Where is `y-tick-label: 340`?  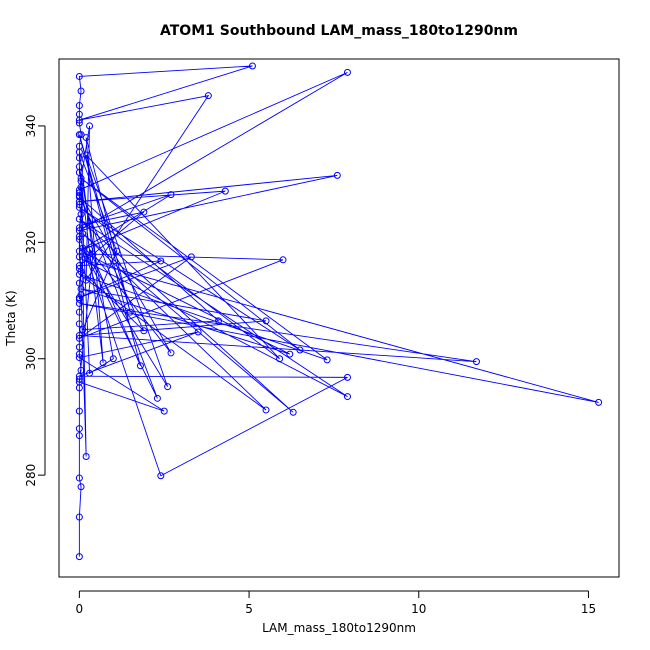 y-tick-label: 340 is located at coordinates (31, 125).